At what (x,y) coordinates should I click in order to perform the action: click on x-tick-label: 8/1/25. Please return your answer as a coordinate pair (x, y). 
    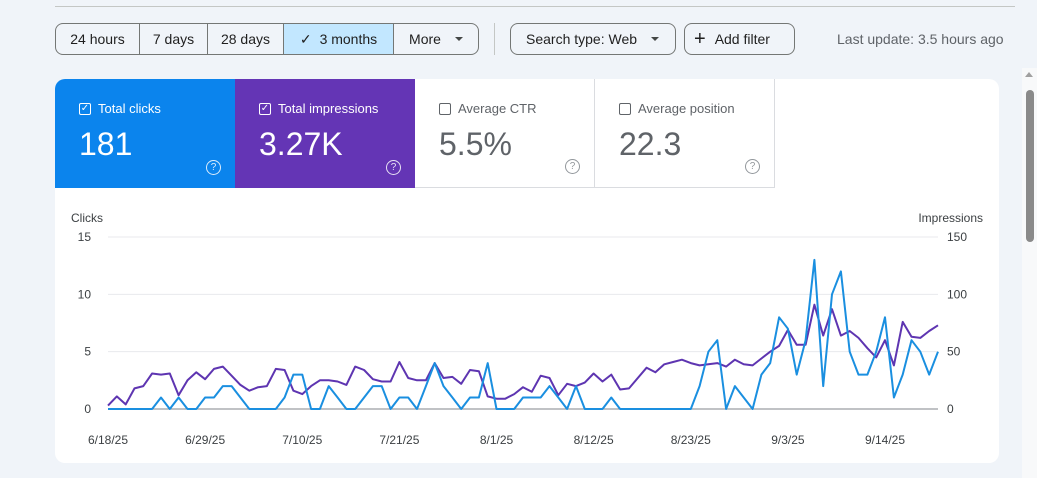
    Looking at the image, I should click on (497, 440).